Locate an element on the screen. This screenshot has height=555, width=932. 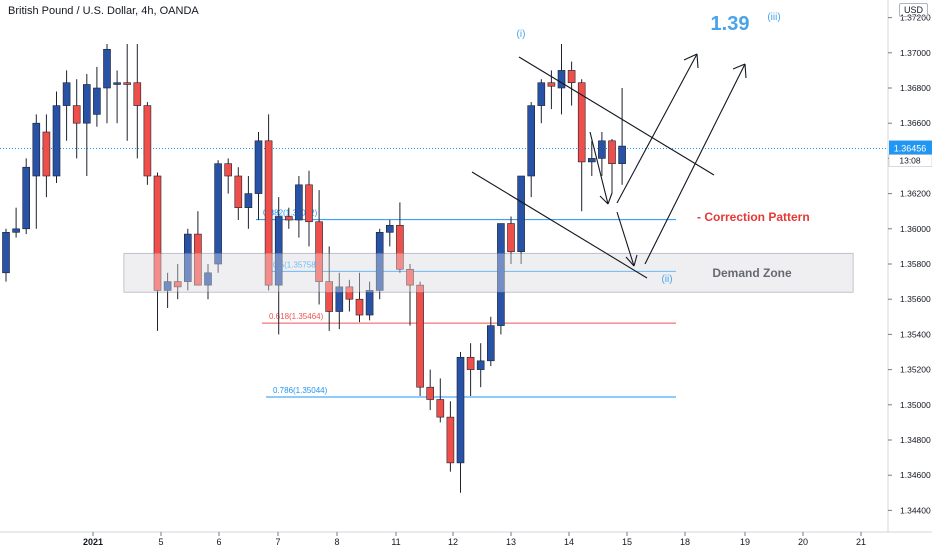
y-tick-label: 1.36000 is located at coordinates (915, 229).